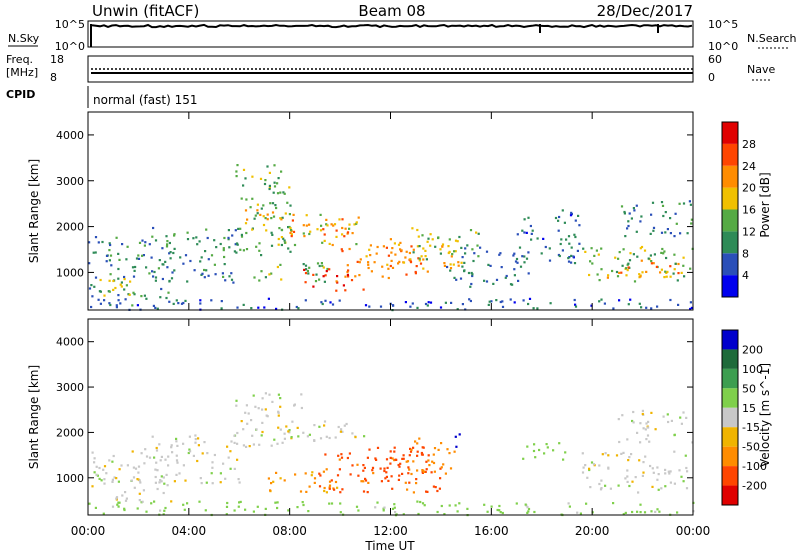  What do you see at coordinates (390, 69) in the screenshot?
I see `freq-panel` at bounding box center [390, 69].